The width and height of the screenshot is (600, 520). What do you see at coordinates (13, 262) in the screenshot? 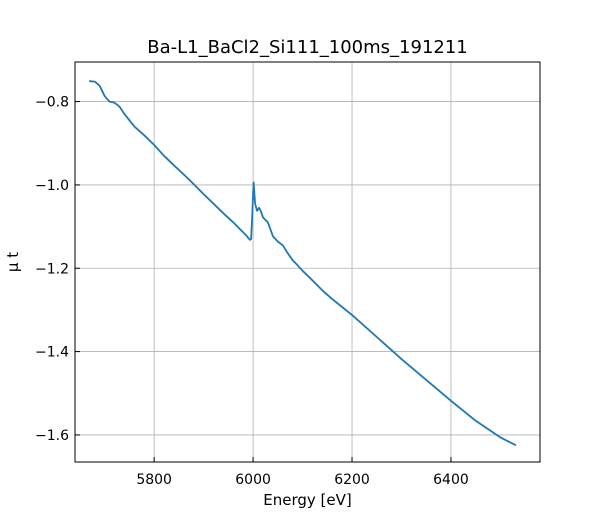
I see `y-axis-label: μ t` at bounding box center [13, 262].